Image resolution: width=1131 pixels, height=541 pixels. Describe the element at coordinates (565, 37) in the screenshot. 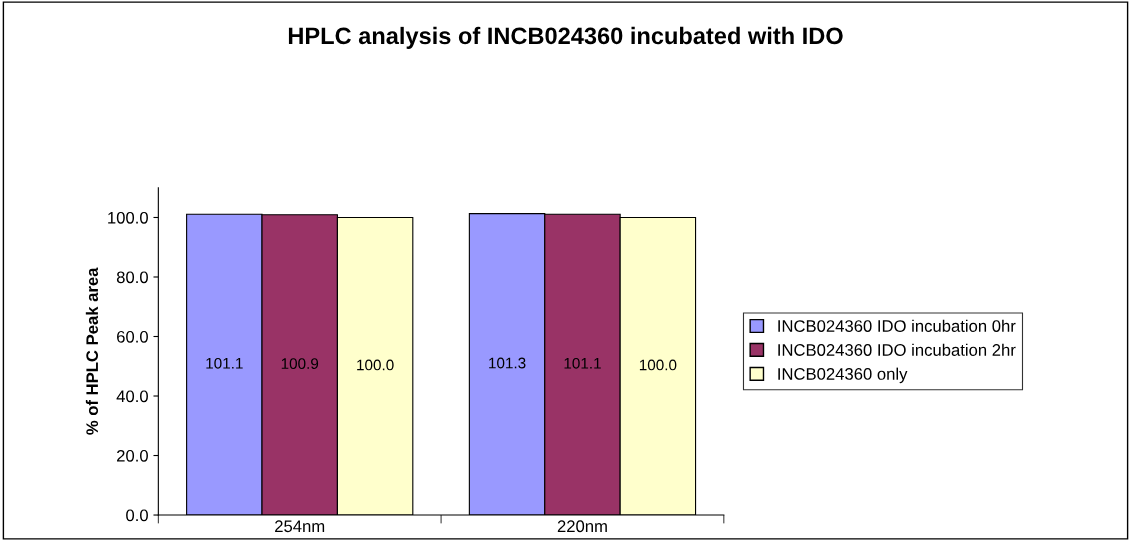

I see `chart-title: HPLC analysis of INCB024360 incubated with IDO` at that location.